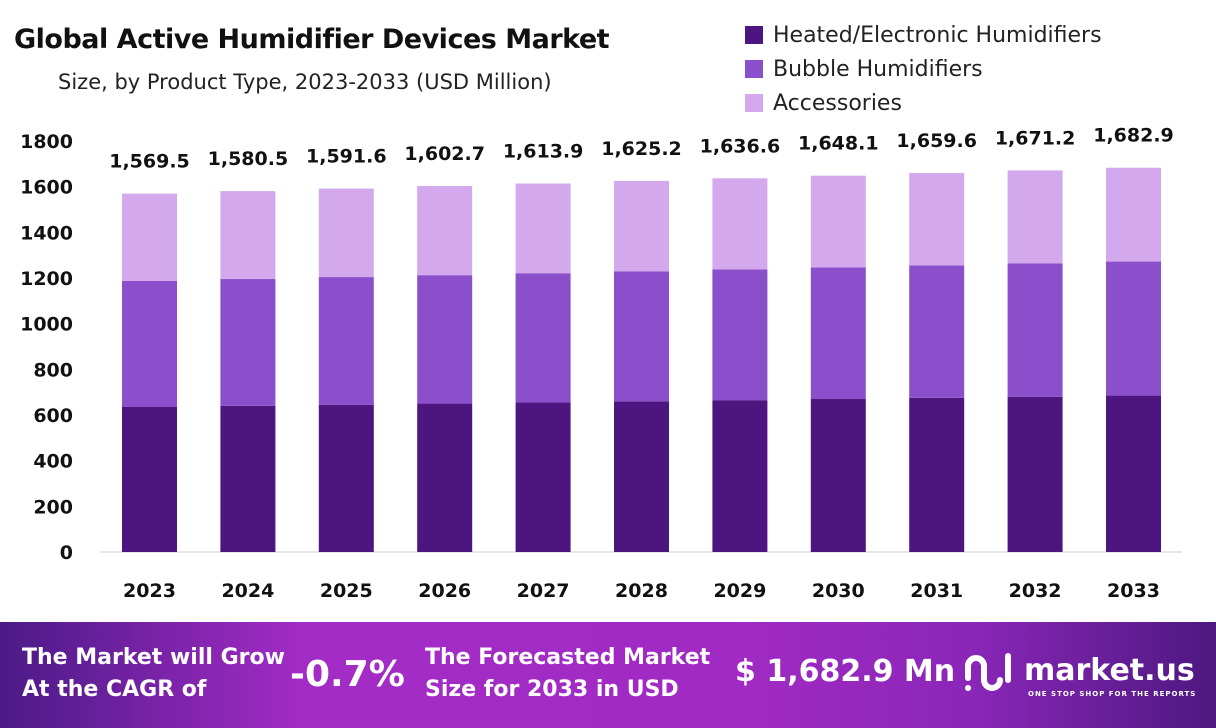 The width and height of the screenshot is (1216, 728). I want to click on x-tick-label: 2031, so click(936, 591).